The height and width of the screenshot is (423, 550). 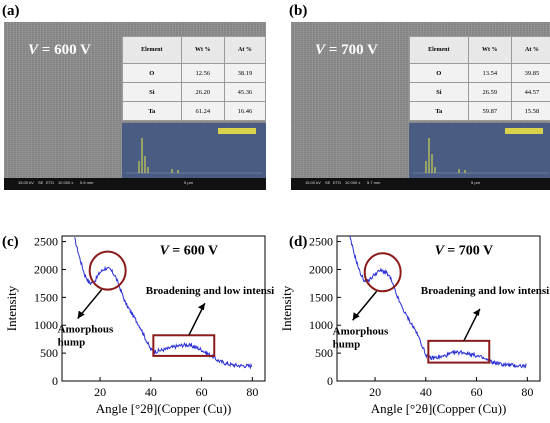 I want to click on table-row: Ta 59.87 15.58, so click(x=479, y=111).